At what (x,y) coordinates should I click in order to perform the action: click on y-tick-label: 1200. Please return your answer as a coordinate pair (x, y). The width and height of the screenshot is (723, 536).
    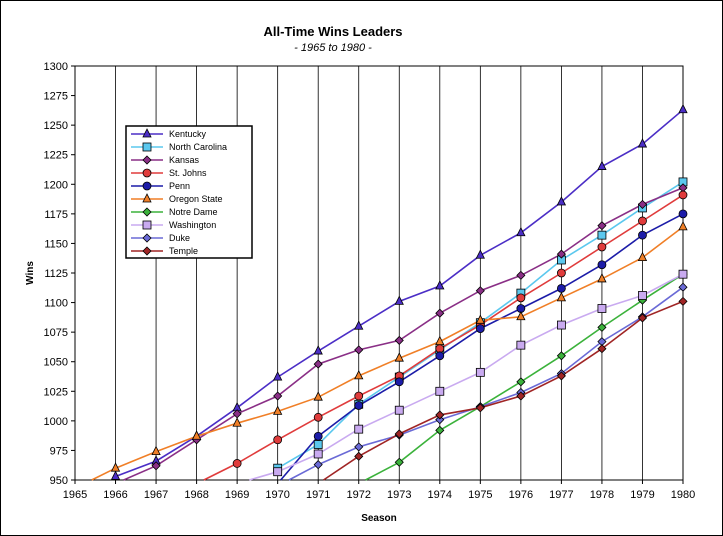
    Looking at the image, I should click on (56, 185).